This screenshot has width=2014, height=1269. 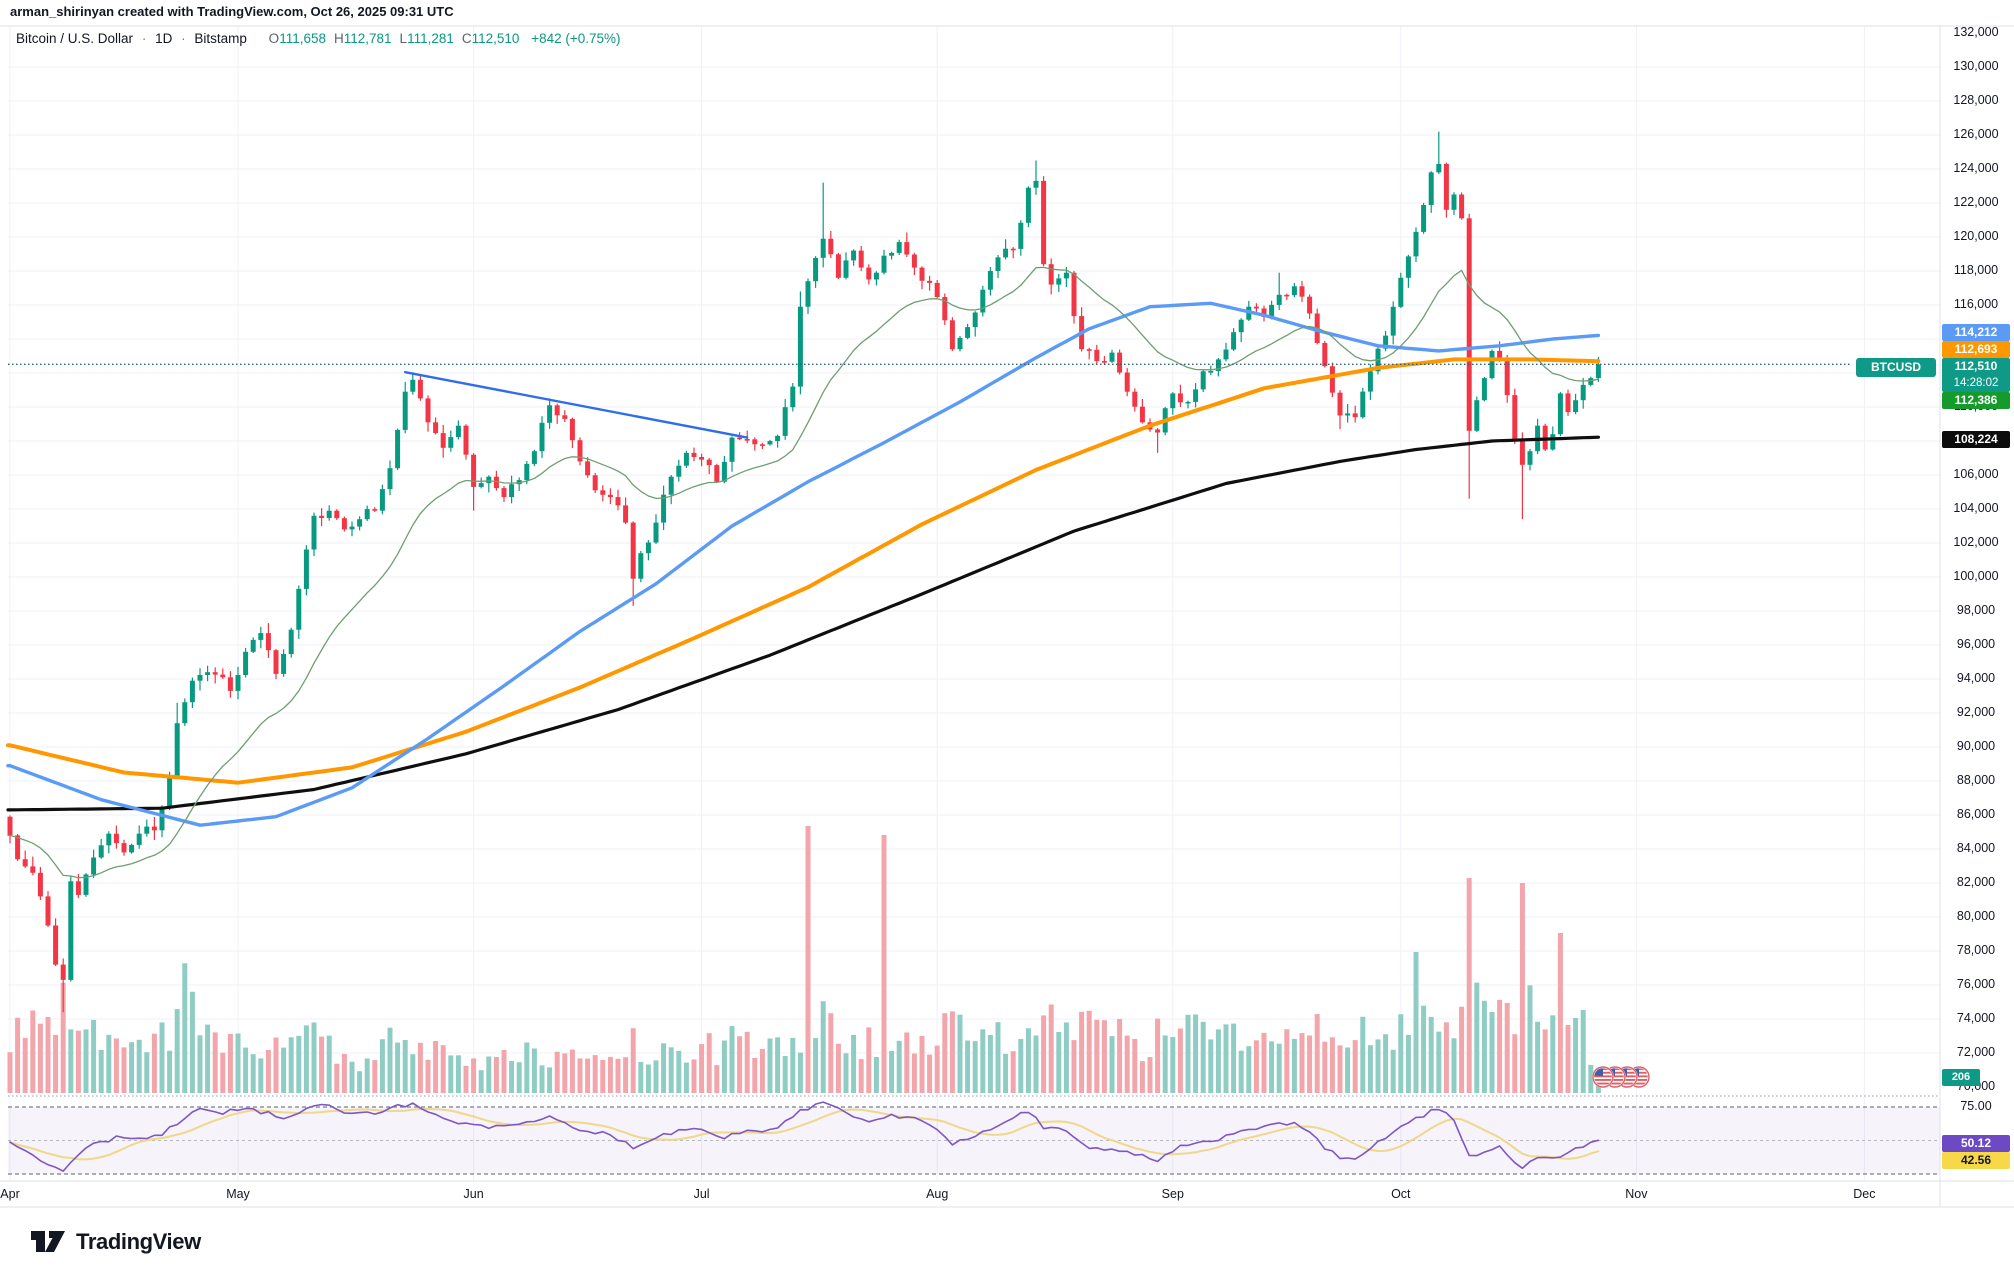 What do you see at coordinates (1976, 610) in the screenshot?
I see `price-axis-label: 98,000` at bounding box center [1976, 610].